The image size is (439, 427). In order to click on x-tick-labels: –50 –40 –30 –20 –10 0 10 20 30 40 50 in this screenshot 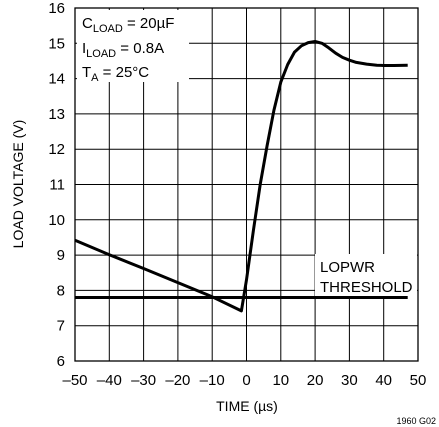, I will do `click(244, 380)`.